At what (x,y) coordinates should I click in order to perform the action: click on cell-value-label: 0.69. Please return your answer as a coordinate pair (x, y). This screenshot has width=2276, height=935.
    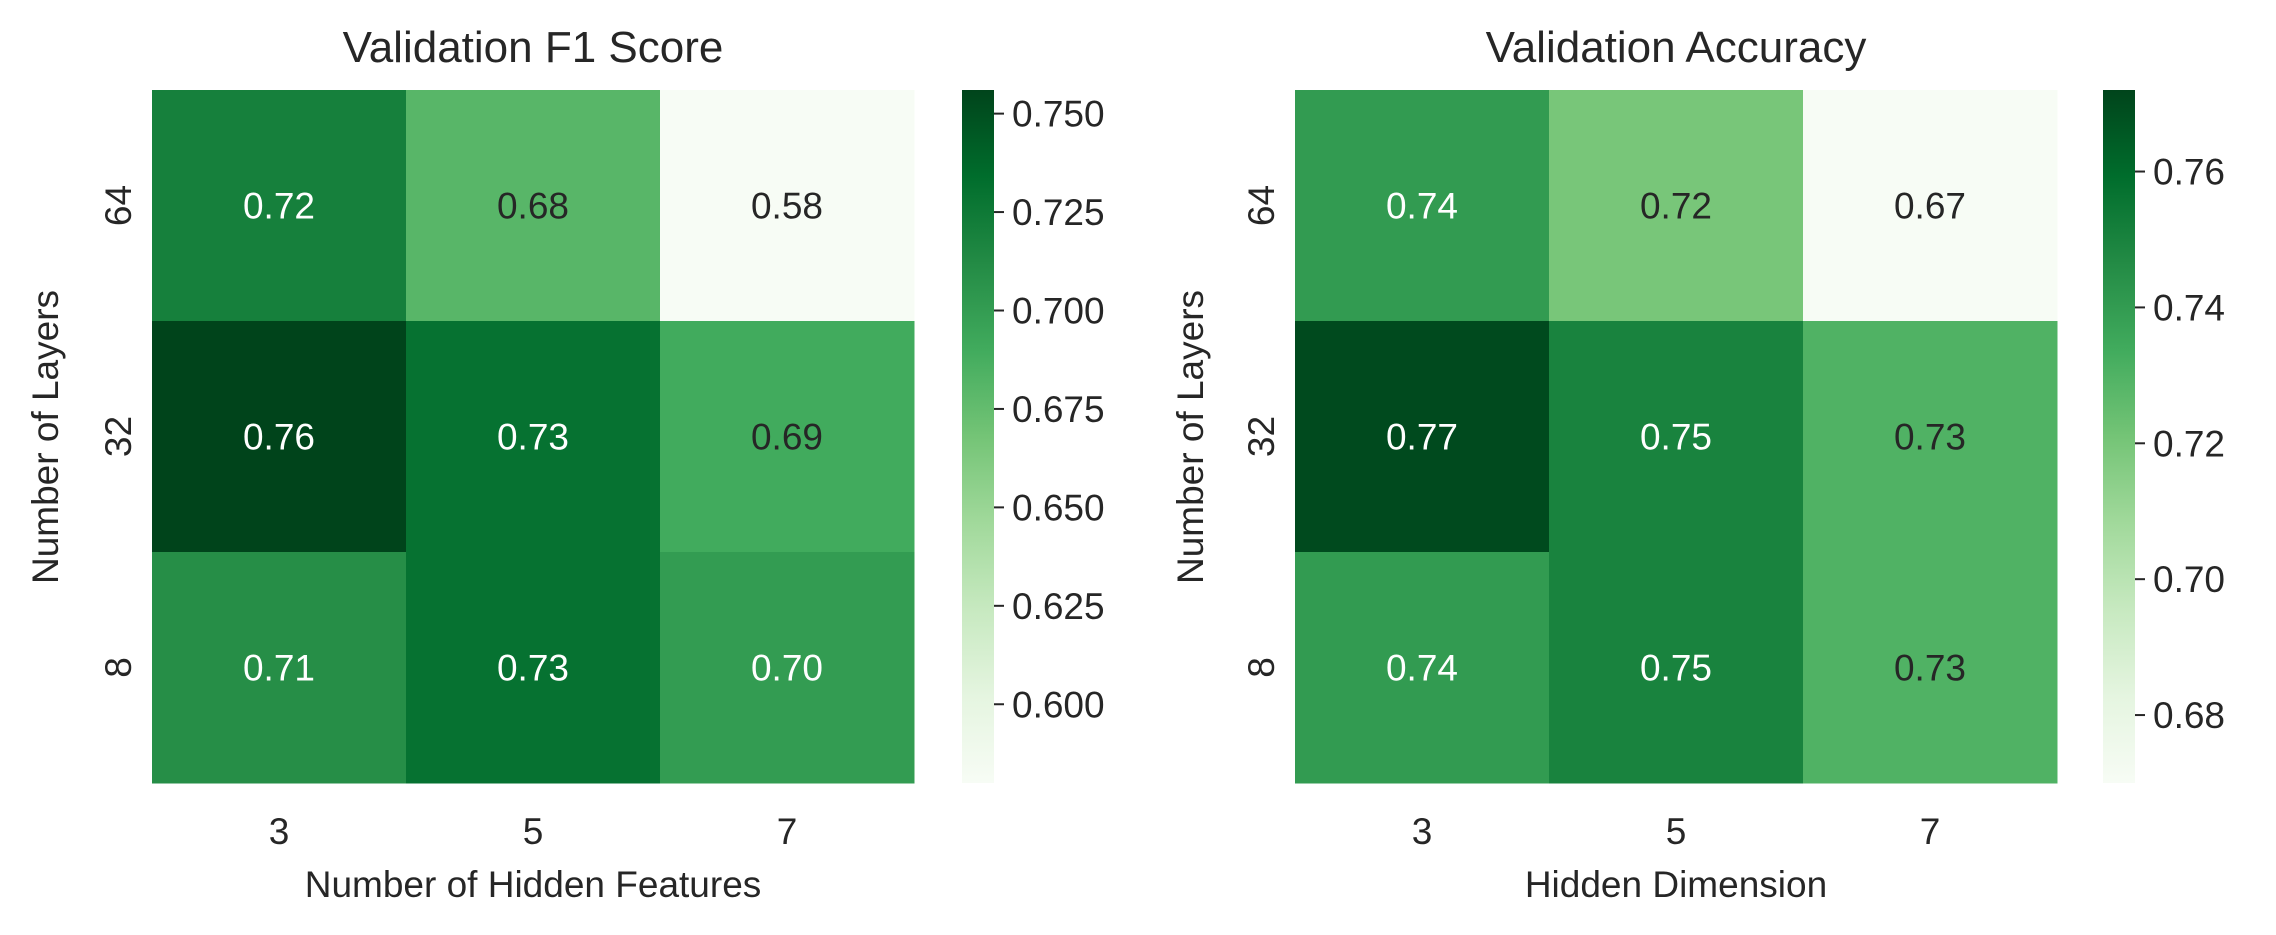
    Looking at the image, I should click on (787, 437).